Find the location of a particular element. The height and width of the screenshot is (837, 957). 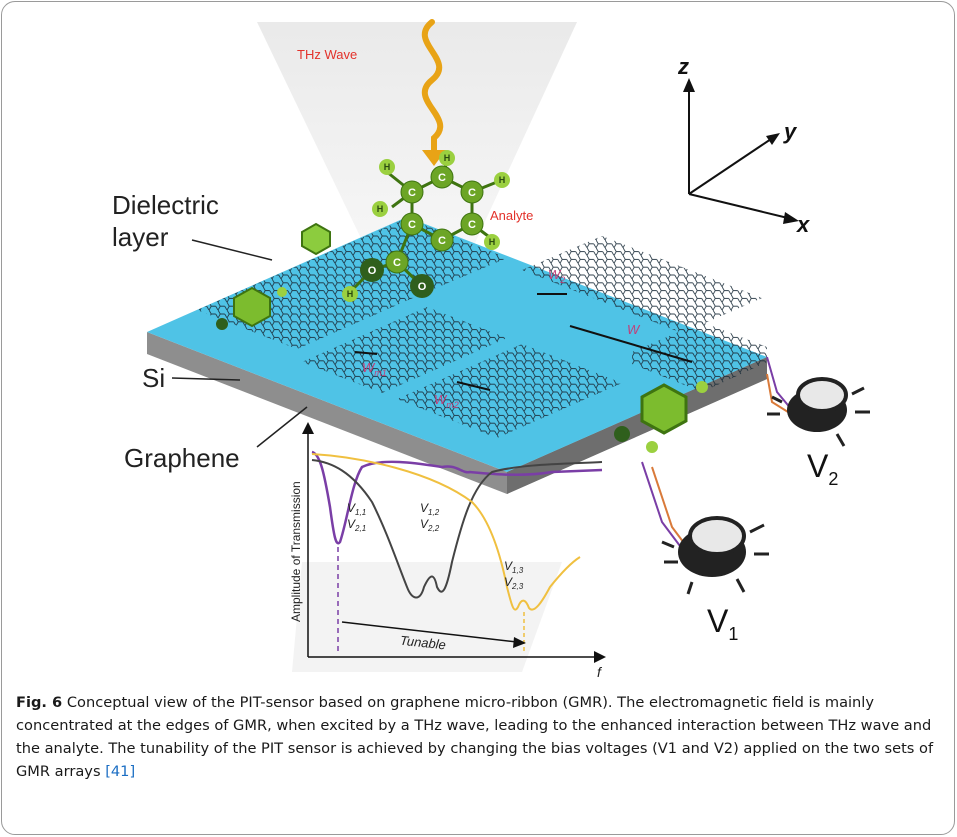

thz-wave-arrow is located at coordinates (432, 87).